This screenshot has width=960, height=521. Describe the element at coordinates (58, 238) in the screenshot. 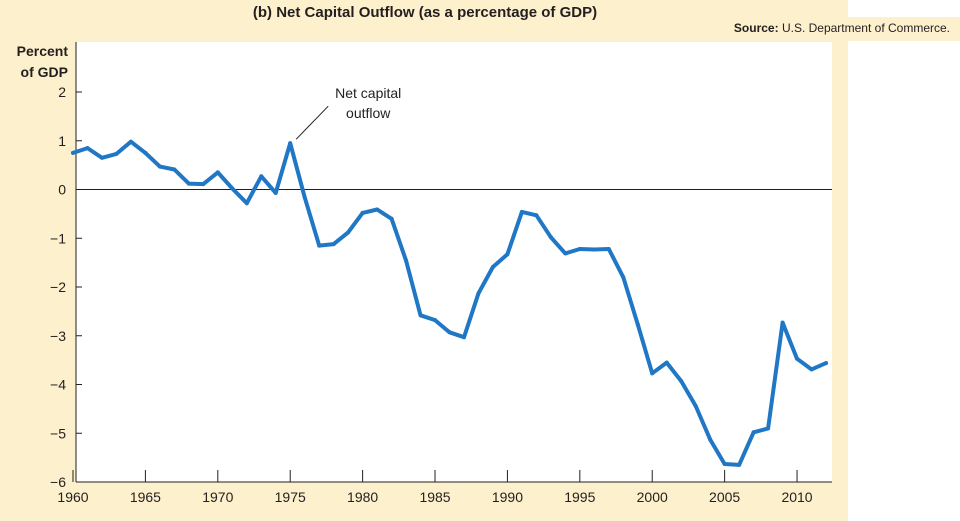

I see `y-tick-label: −1` at that location.